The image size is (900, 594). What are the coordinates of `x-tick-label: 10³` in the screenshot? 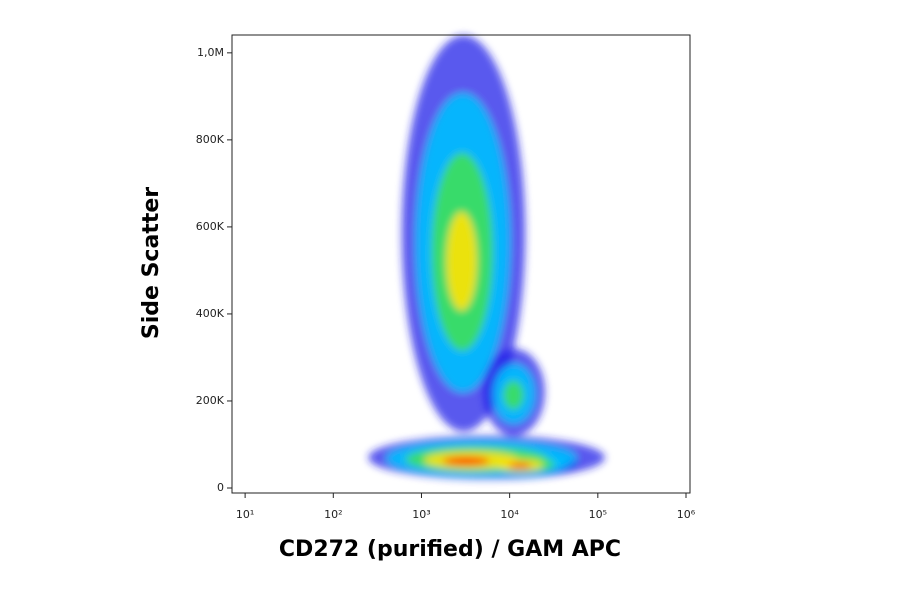 It's located at (421, 514).